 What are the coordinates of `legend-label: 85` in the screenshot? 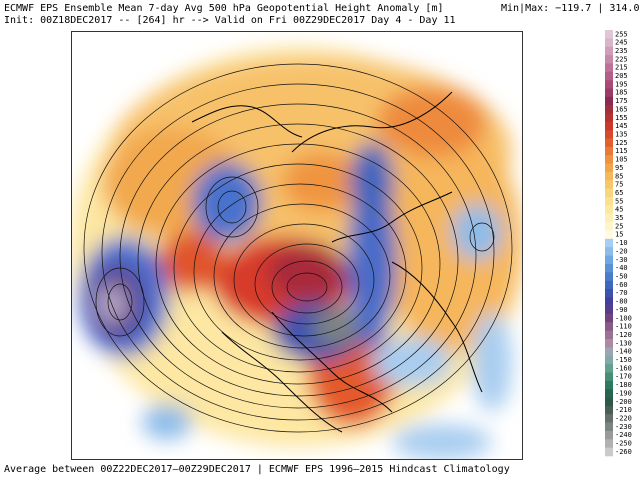 It's located at (619, 176).